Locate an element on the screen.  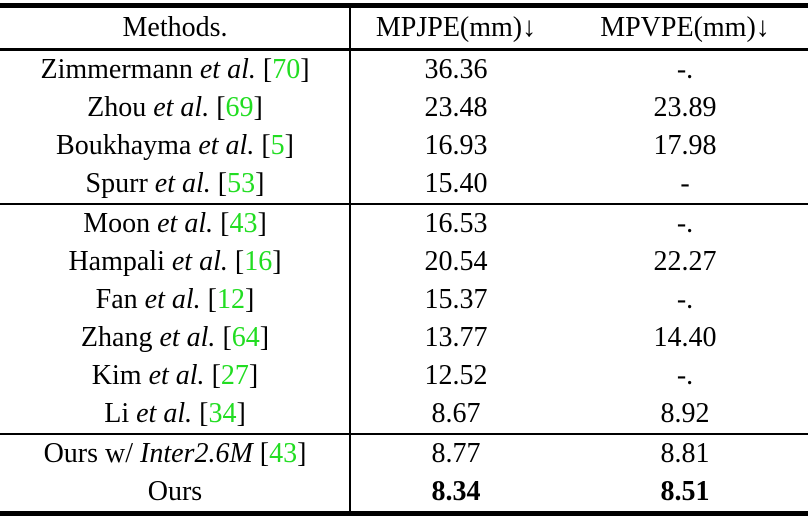
mpjpe-value: 15.40 is located at coordinates (456, 183).